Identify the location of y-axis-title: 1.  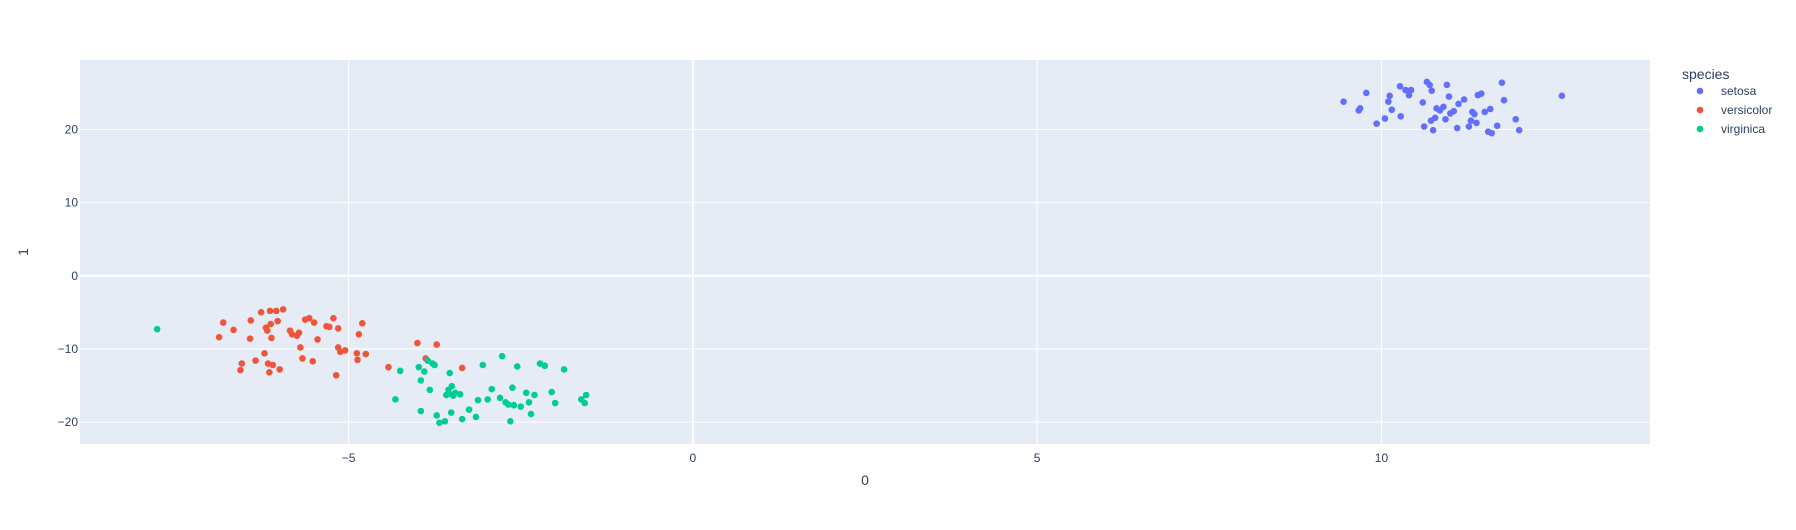
(23, 252).